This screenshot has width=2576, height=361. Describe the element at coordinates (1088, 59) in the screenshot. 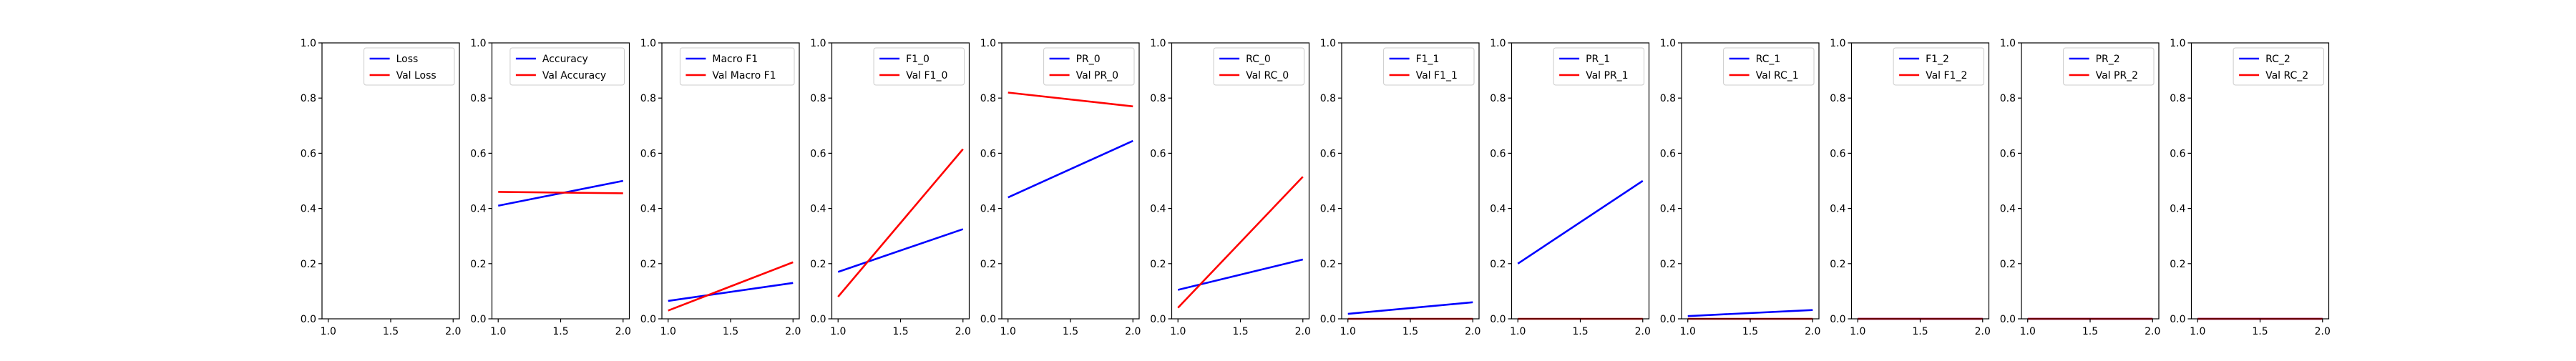

I see `legend-label-train: PR_0` at that location.